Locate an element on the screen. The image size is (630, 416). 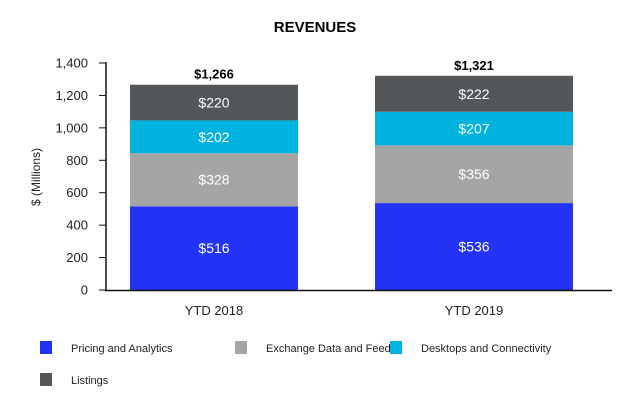
data-label: $207 is located at coordinates (473, 129).